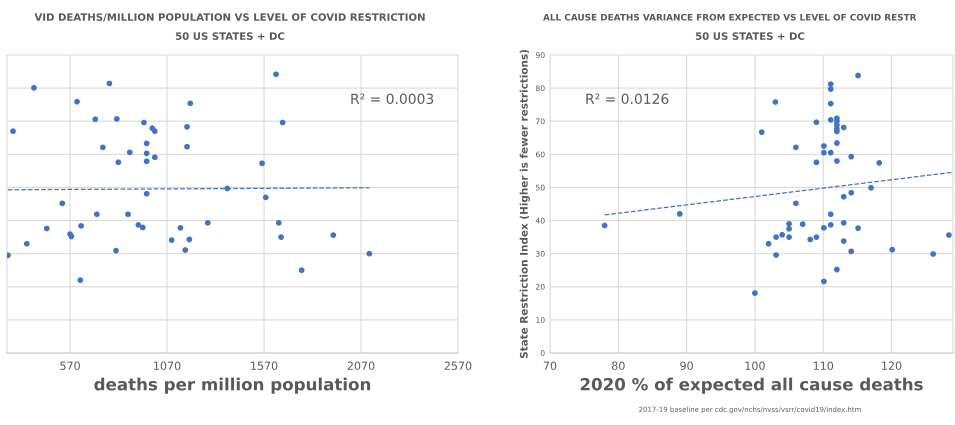 The image size is (955, 425). Describe the element at coordinates (229, 17) in the screenshot. I see `chart-title: VID DEATHS/MILLION POPULATION VS LEVEL OF COVID RESTRICTION` at that location.